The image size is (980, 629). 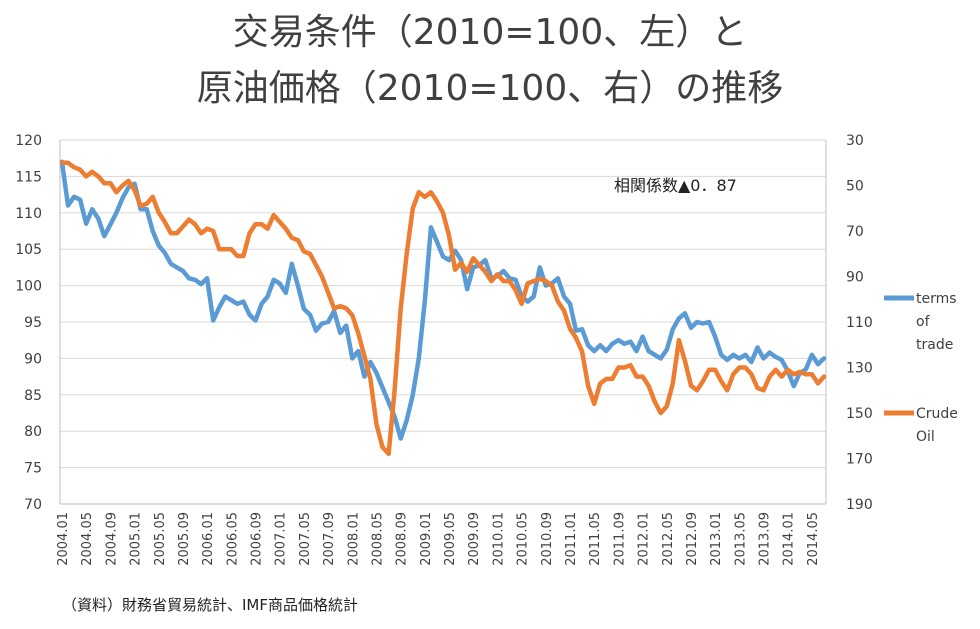 I want to click on x-tick-label: 2014.01, so click(x=789, y=539).